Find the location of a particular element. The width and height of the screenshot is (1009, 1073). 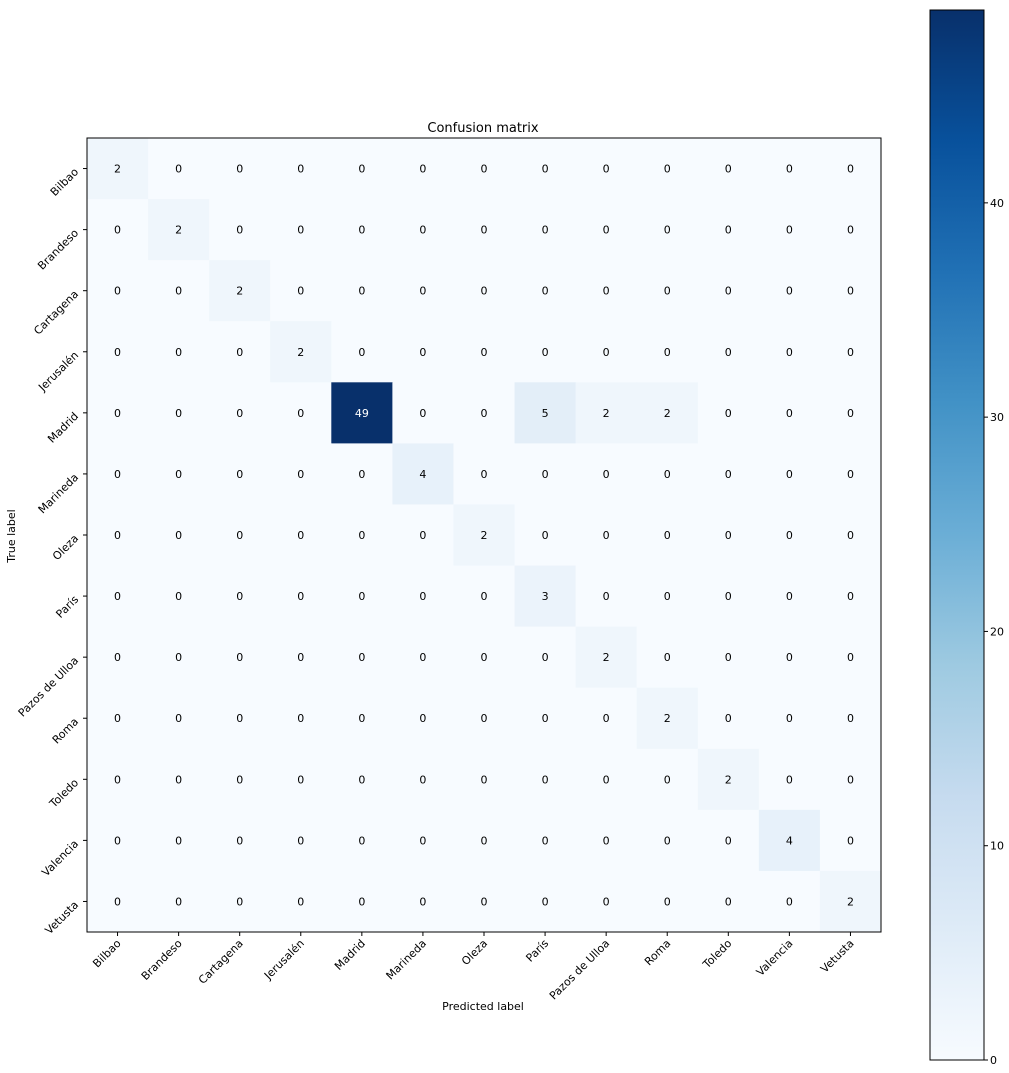

x-tick-label: Brandeso is located at coordinates (162, 960).